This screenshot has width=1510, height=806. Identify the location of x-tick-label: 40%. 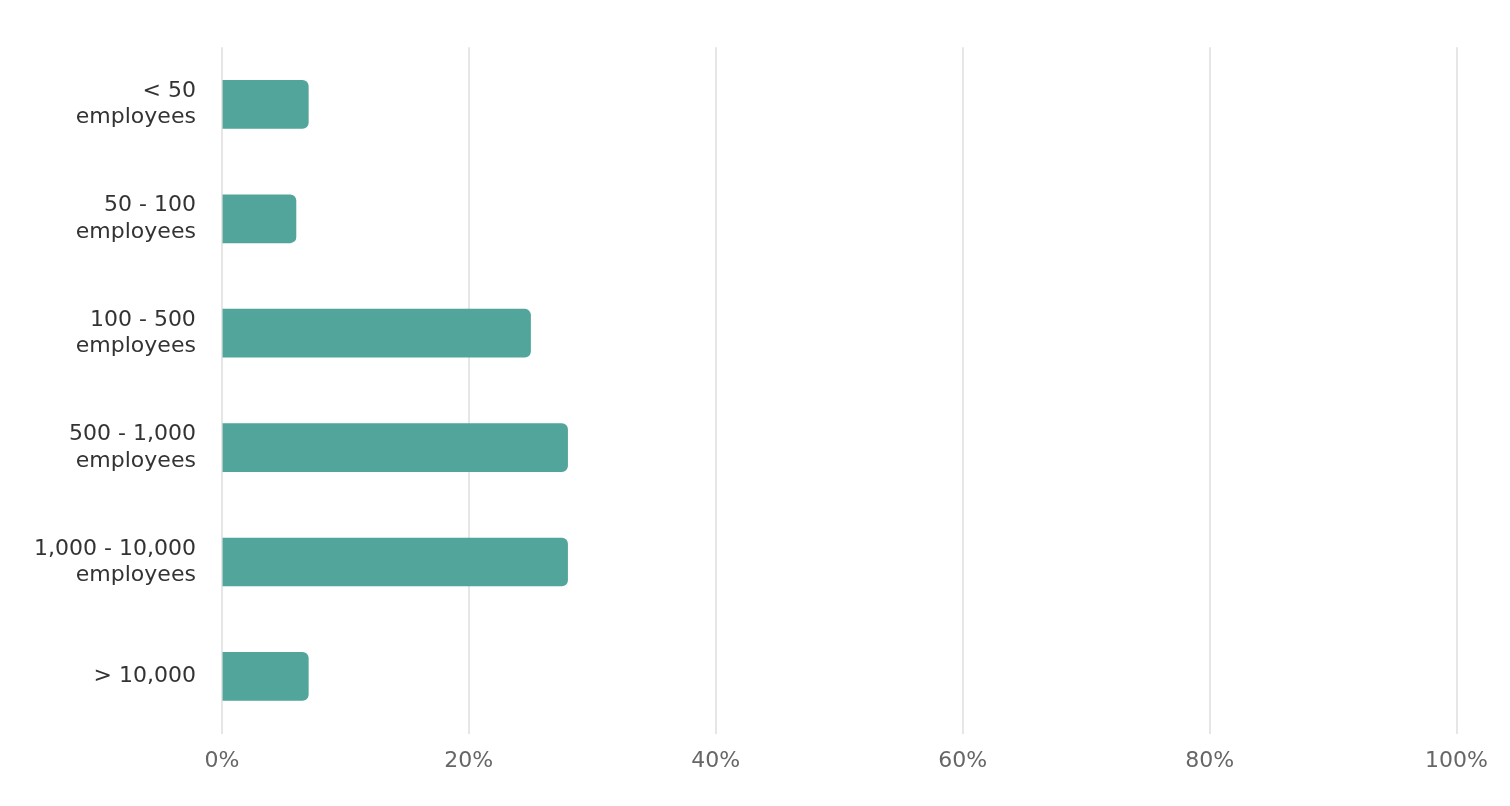
(716, 759).